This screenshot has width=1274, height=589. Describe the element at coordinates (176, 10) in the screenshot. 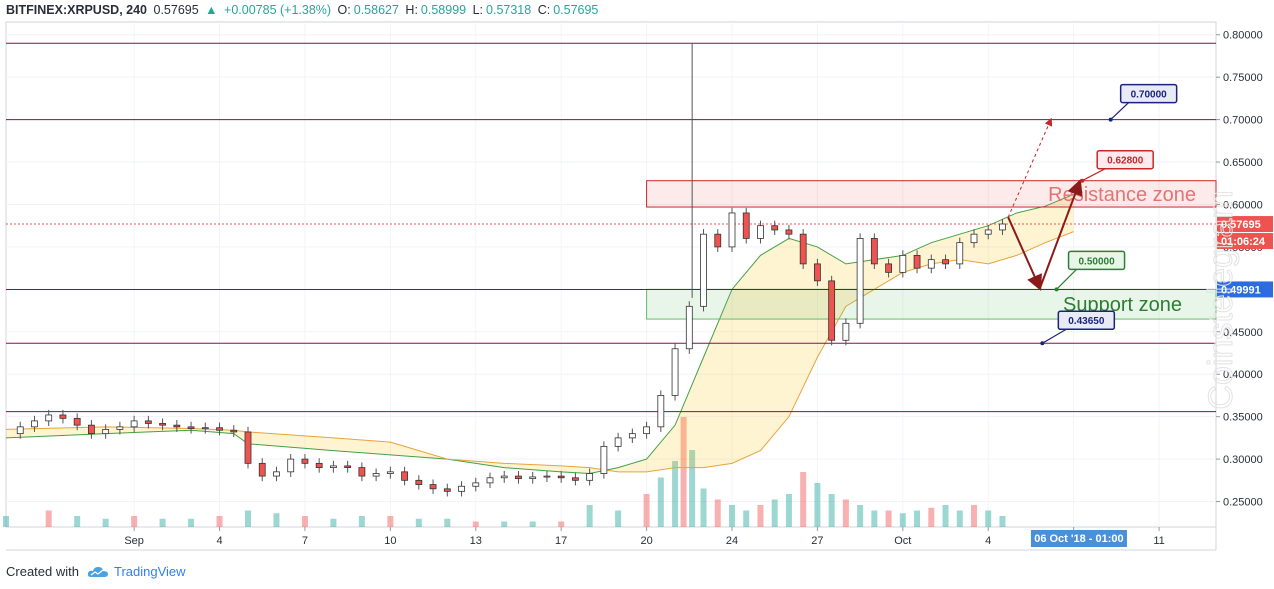

I see `last-price: 0.57695` at that location.